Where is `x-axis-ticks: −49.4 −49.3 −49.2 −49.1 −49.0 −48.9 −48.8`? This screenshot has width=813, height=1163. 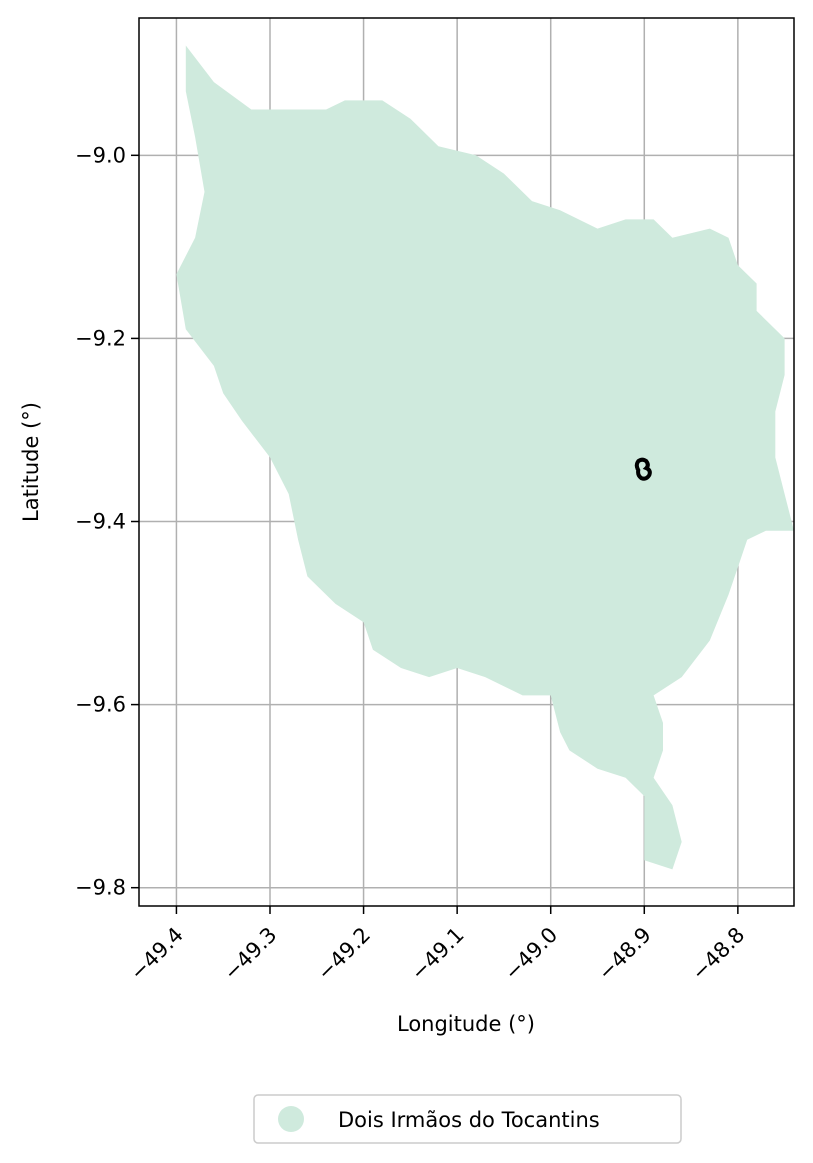
x-axis-ticks: −49.4 −49.3 −49.2 −49.1 −49.0 −48.9 −48.8 is located at coordinates (437, 945).